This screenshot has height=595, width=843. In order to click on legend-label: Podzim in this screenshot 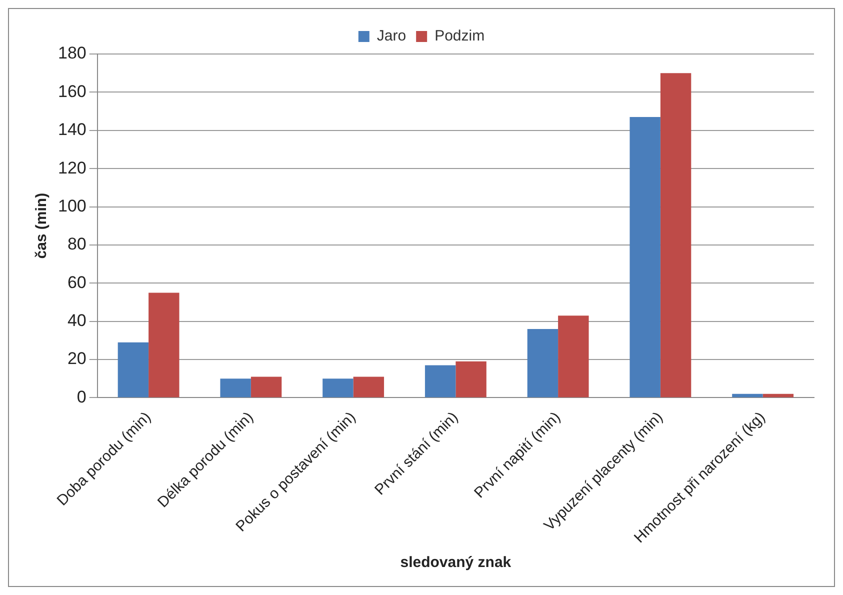, I will do `click(459, 36)`.